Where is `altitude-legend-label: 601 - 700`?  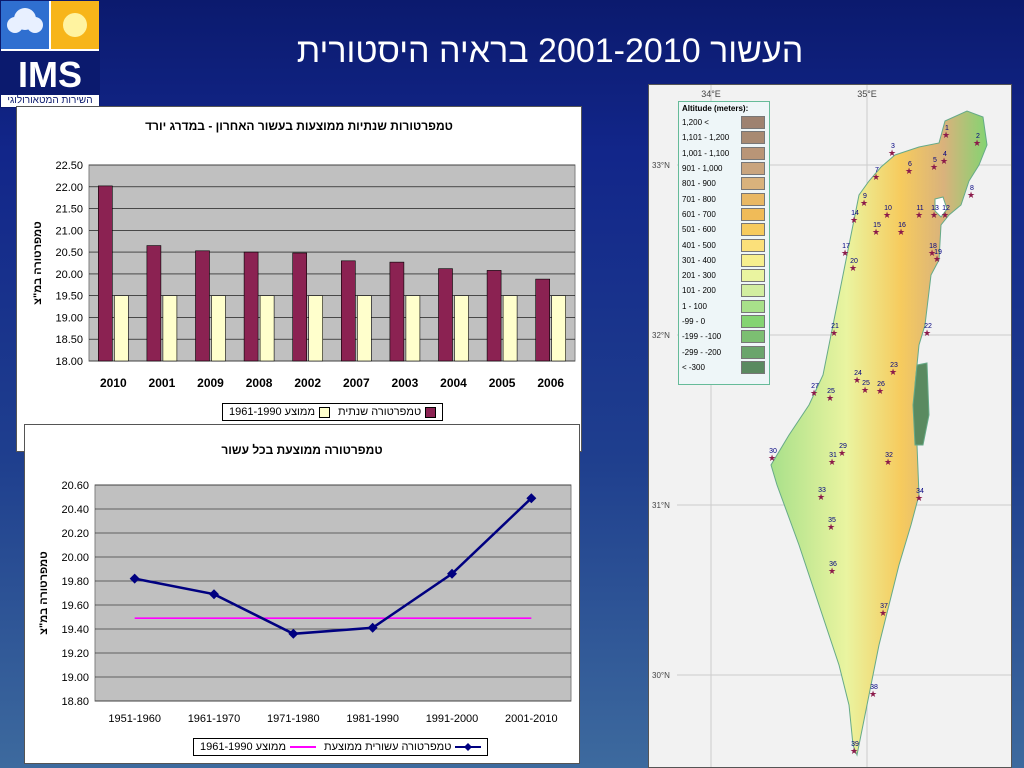 altitude-legend-label: 601 - 700 is located at coordinates (699, 214).